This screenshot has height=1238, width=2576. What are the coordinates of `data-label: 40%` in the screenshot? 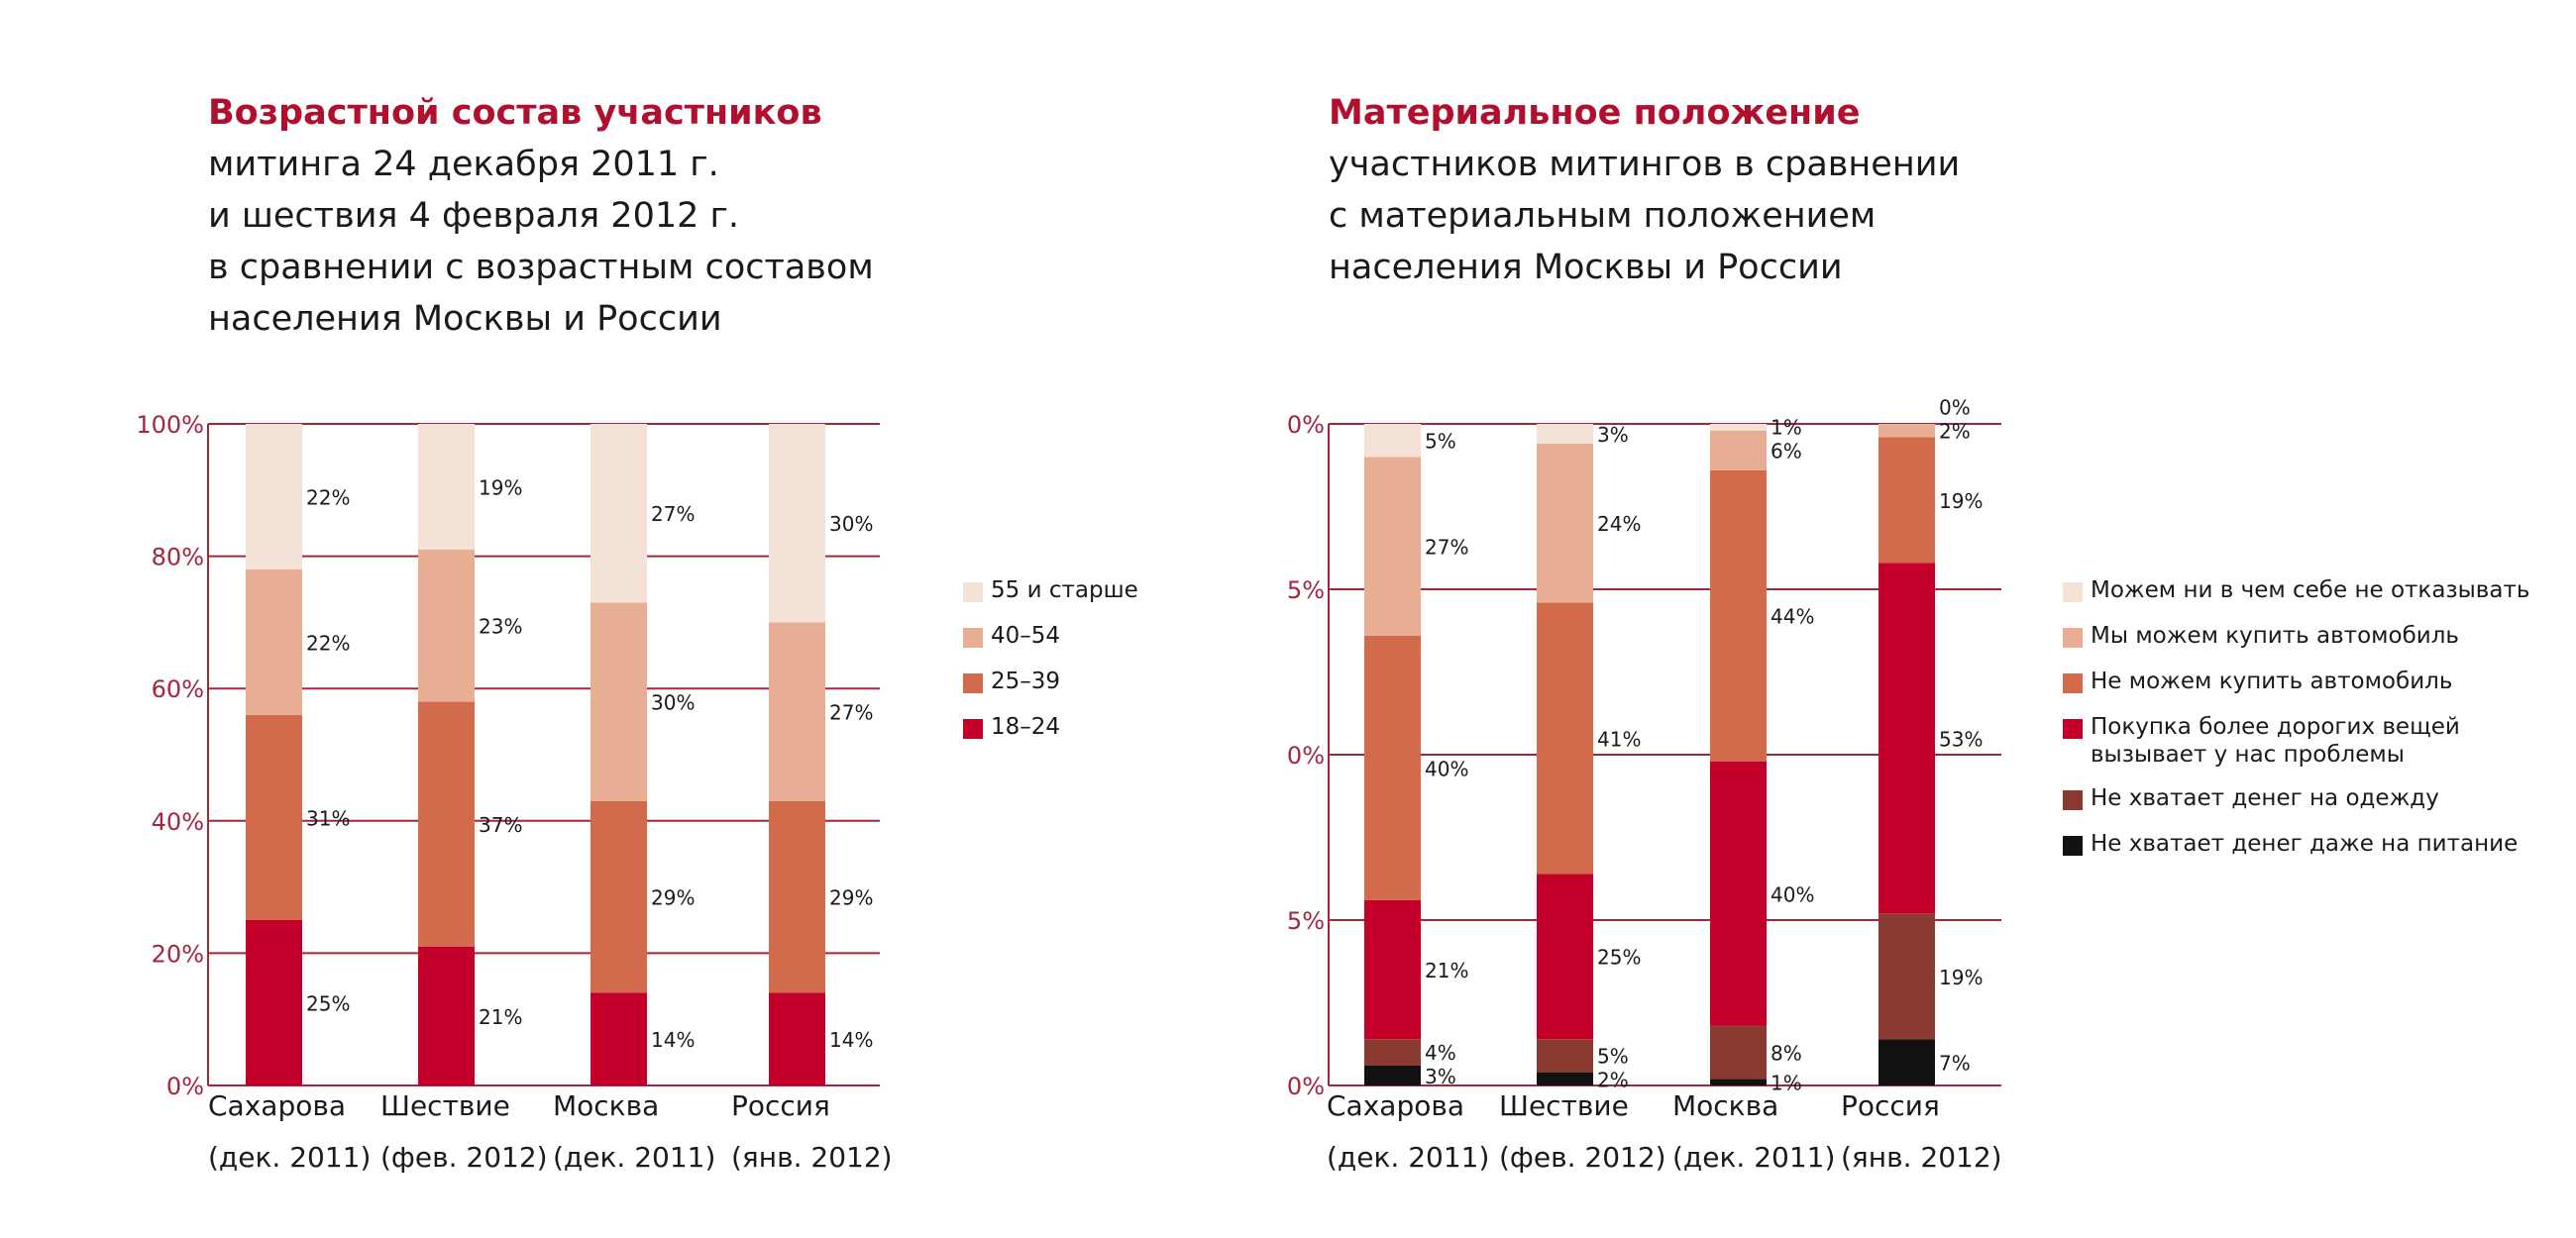 It's located at (1792, 894).